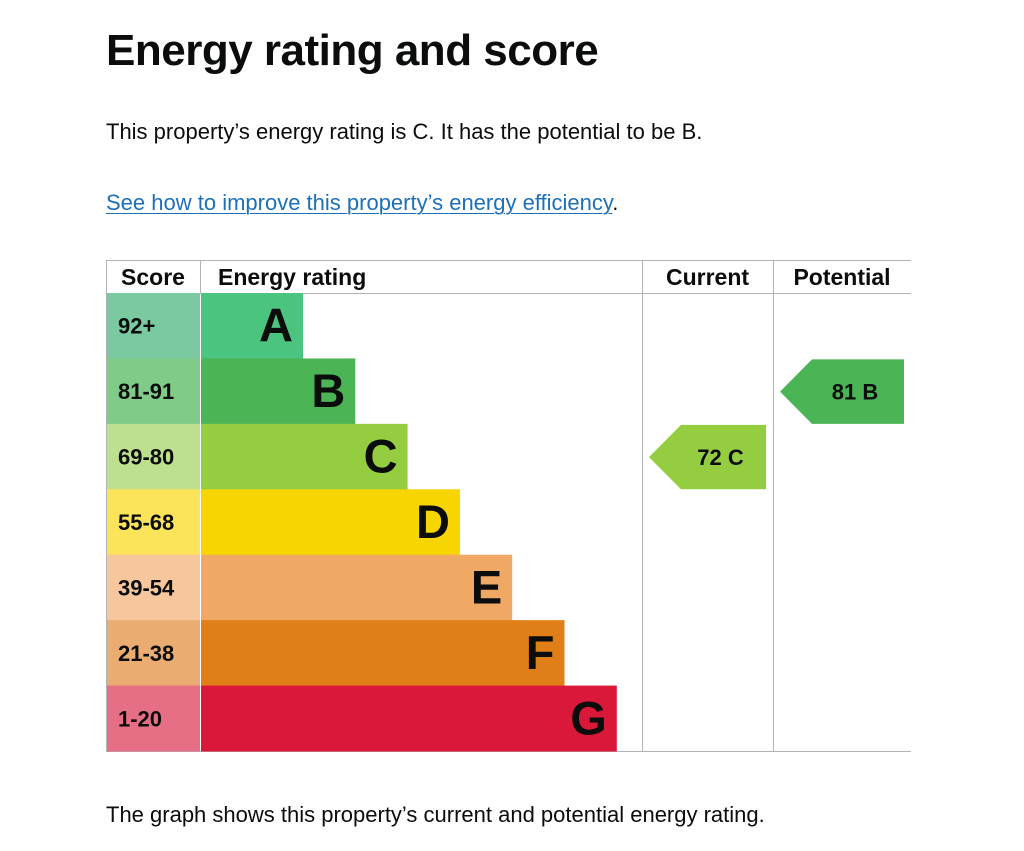 The width and height of the screenshot is (1024, 851). What do you see at coordinates (540, 652) in the screenshot?
I see `rating-letter-f: F` at bounding box center [540, 652].